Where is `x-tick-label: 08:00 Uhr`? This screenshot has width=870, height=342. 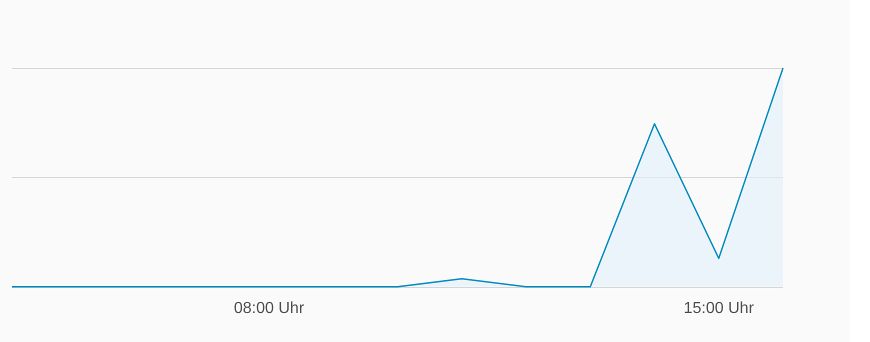 x-tick-label: 08:00 Uhr is located at coordinates (269, 308).